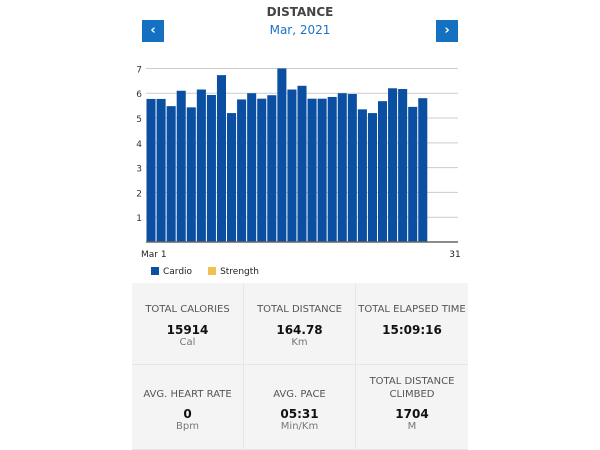 The width and height of the screenshot is (600, 450). I want to click on chevron-right-icon: ›, so click(447, 30).